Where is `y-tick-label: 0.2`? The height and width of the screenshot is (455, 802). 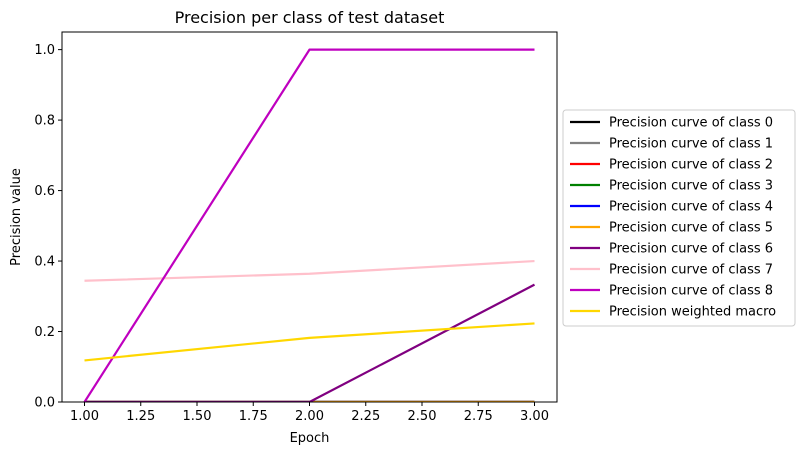 y-tick-label: 0.2 is located at coordinates (44, 332).